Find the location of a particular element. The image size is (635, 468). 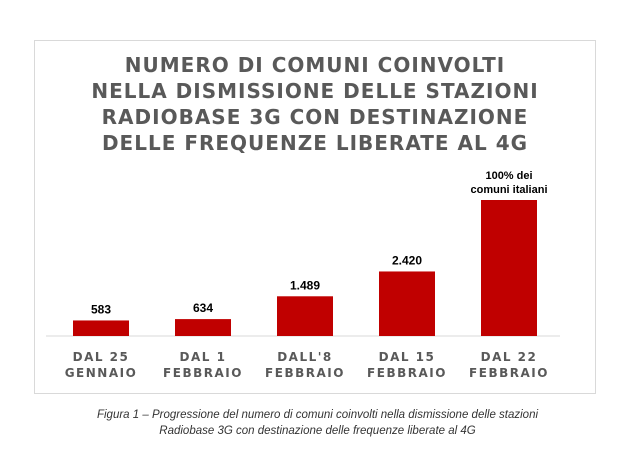

category-label-2-line-1: DAL 1 is located at coordinates (203, 357).